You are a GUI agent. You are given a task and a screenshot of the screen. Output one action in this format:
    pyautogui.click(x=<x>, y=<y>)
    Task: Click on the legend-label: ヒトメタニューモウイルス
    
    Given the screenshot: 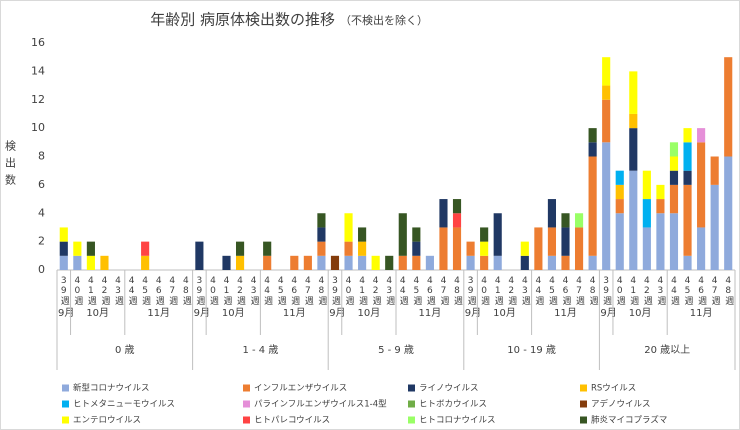 What is the action you would take?
    pyautogui.click(x=124, y=405)
    